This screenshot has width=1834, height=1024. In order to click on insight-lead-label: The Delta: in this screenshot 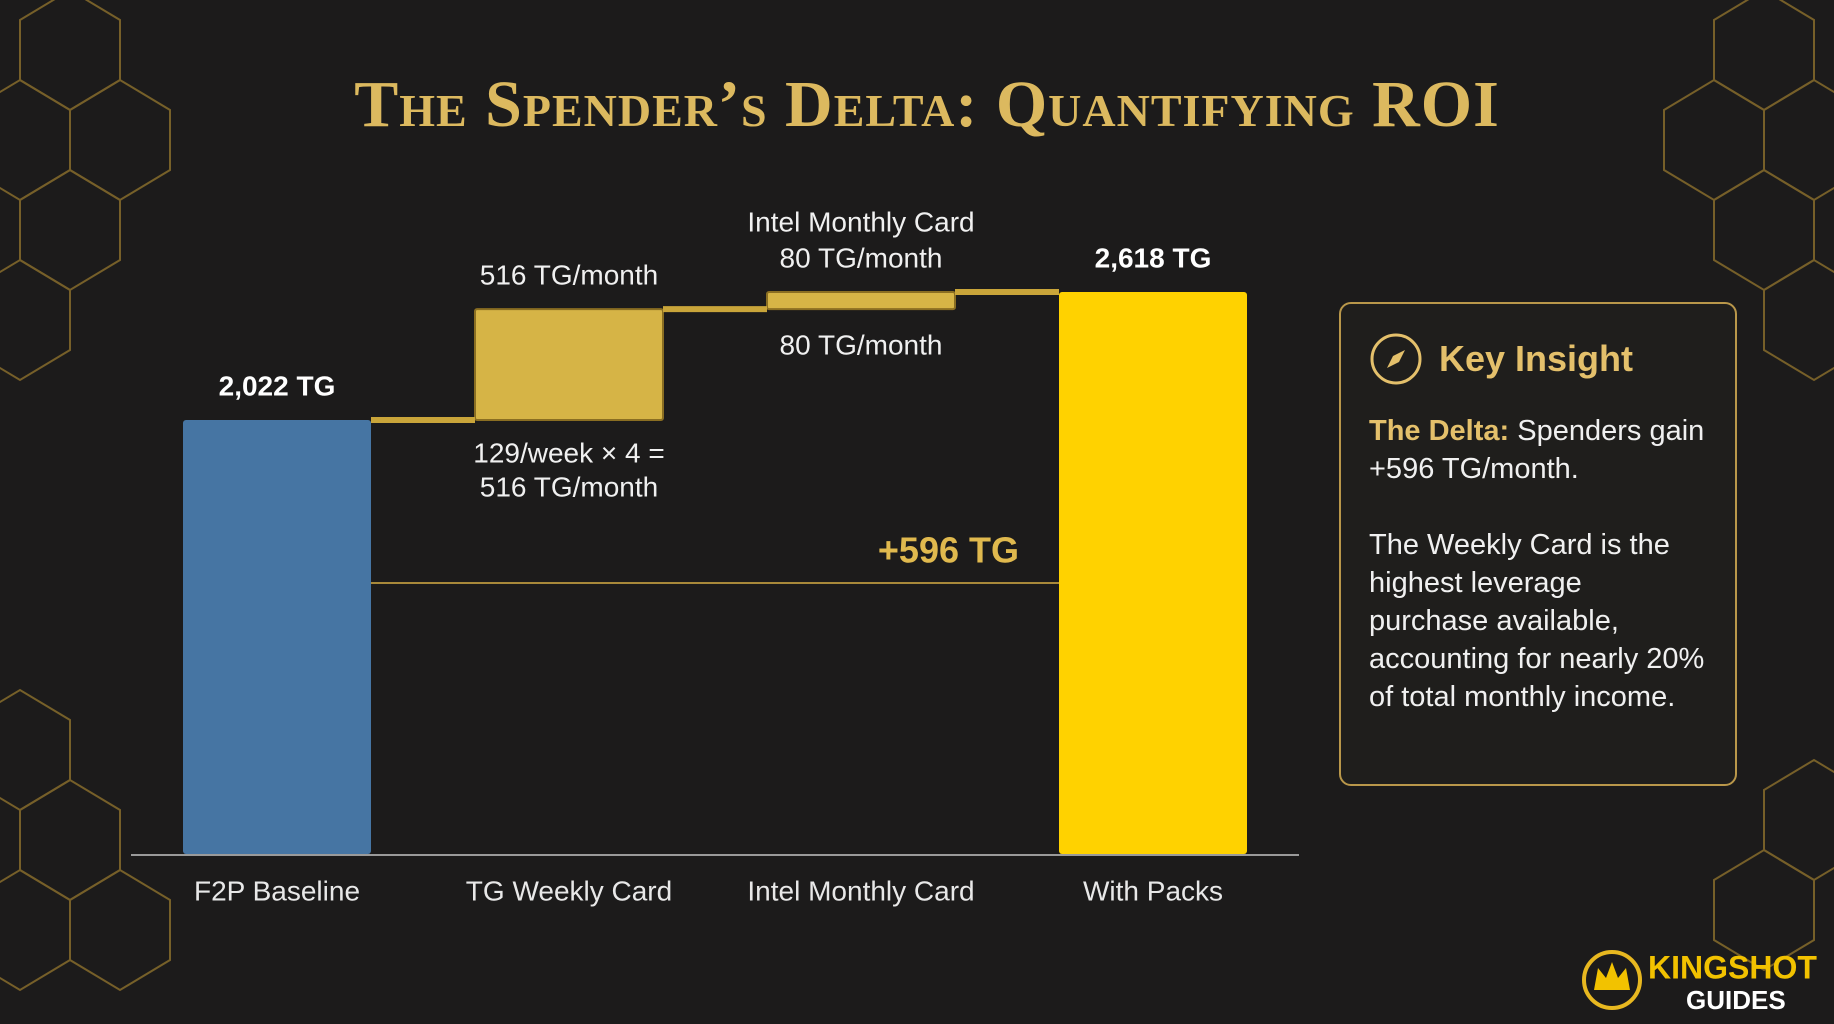, I will do `click(1439, 431)`.